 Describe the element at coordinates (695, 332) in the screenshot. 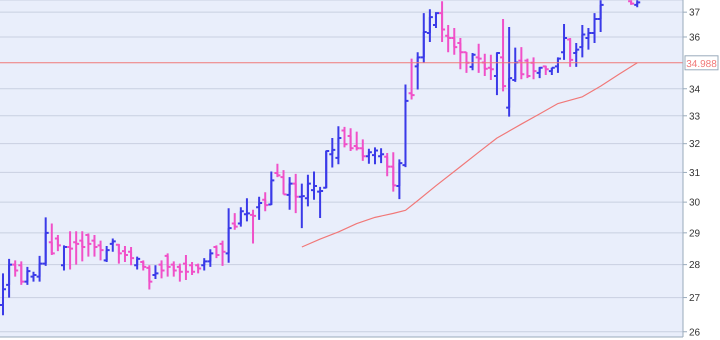

I see `y-tick-label: 26` at that location.